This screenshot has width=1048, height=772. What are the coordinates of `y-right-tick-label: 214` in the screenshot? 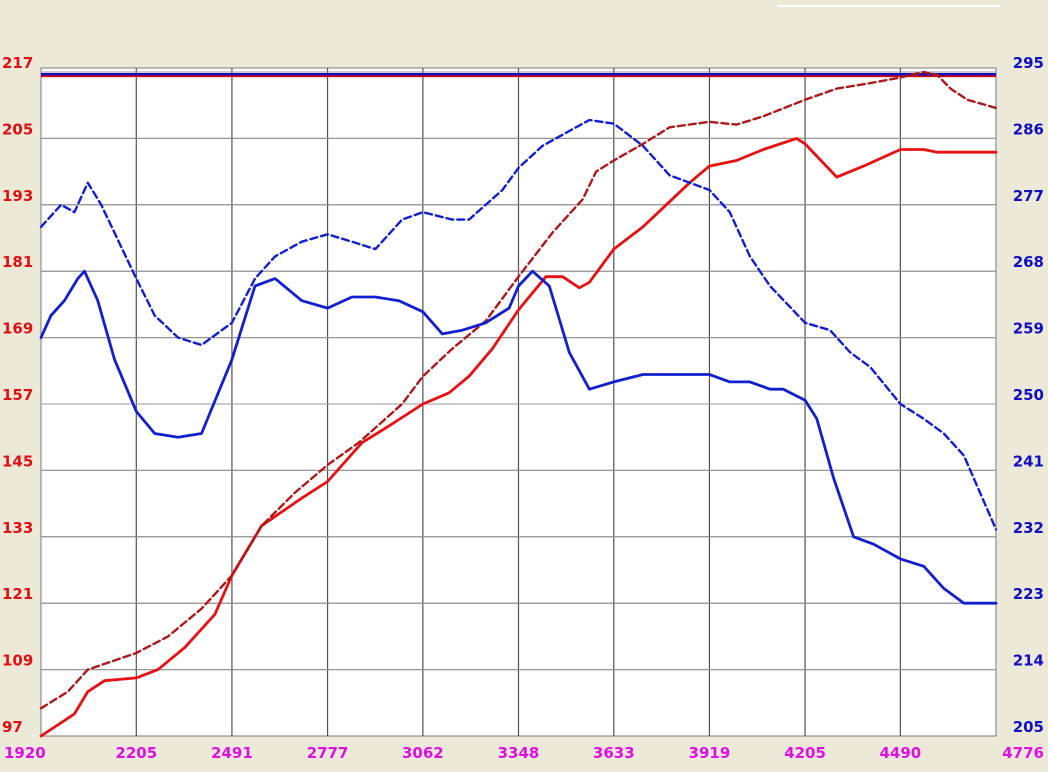 It's located at (1028, 661).